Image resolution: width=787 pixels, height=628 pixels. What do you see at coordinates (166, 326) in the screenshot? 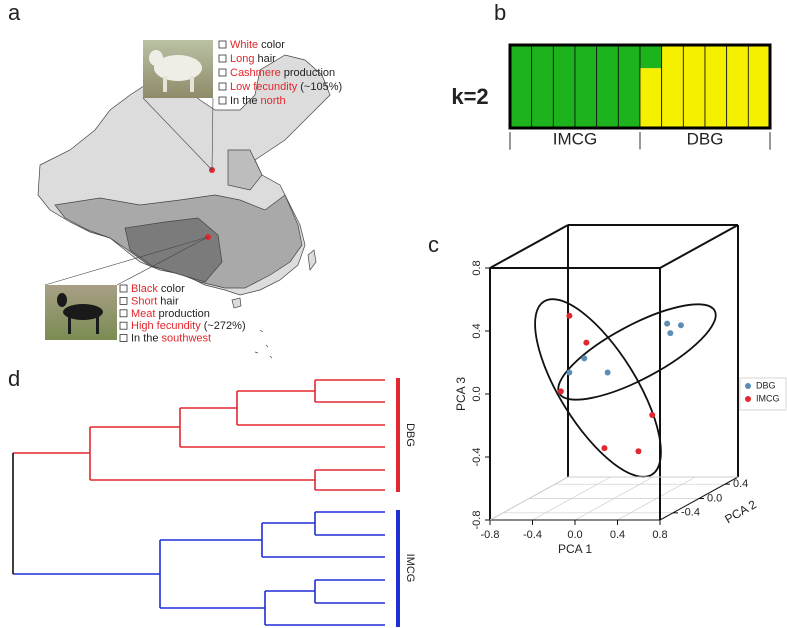
I see `trait-part: High fecundity` at bounding box center [166, 326].